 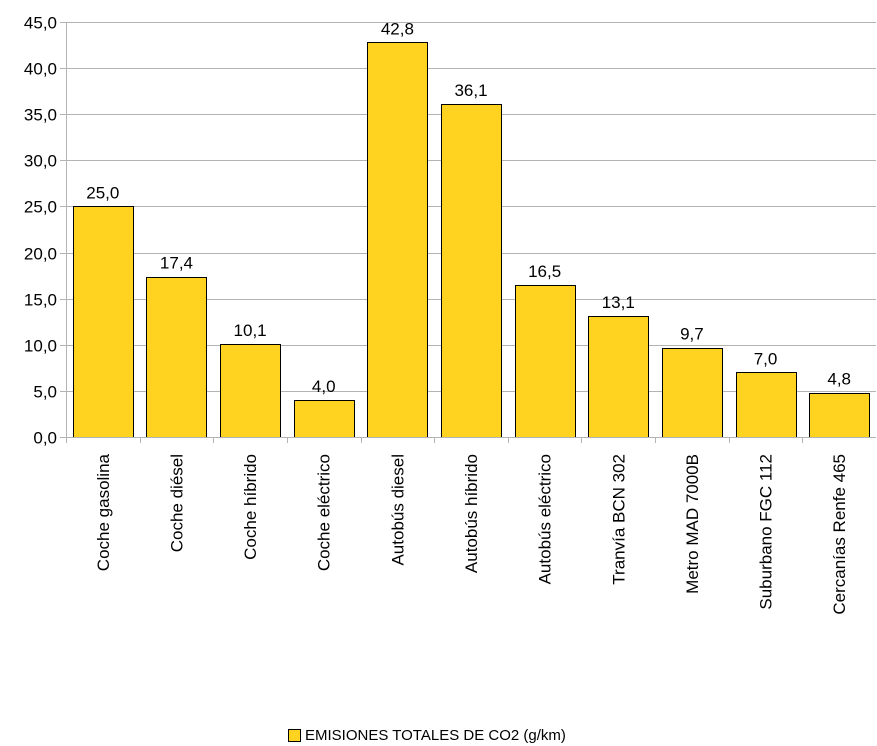 I want to click on data-label: 4,0, so click(x=324, y=386).